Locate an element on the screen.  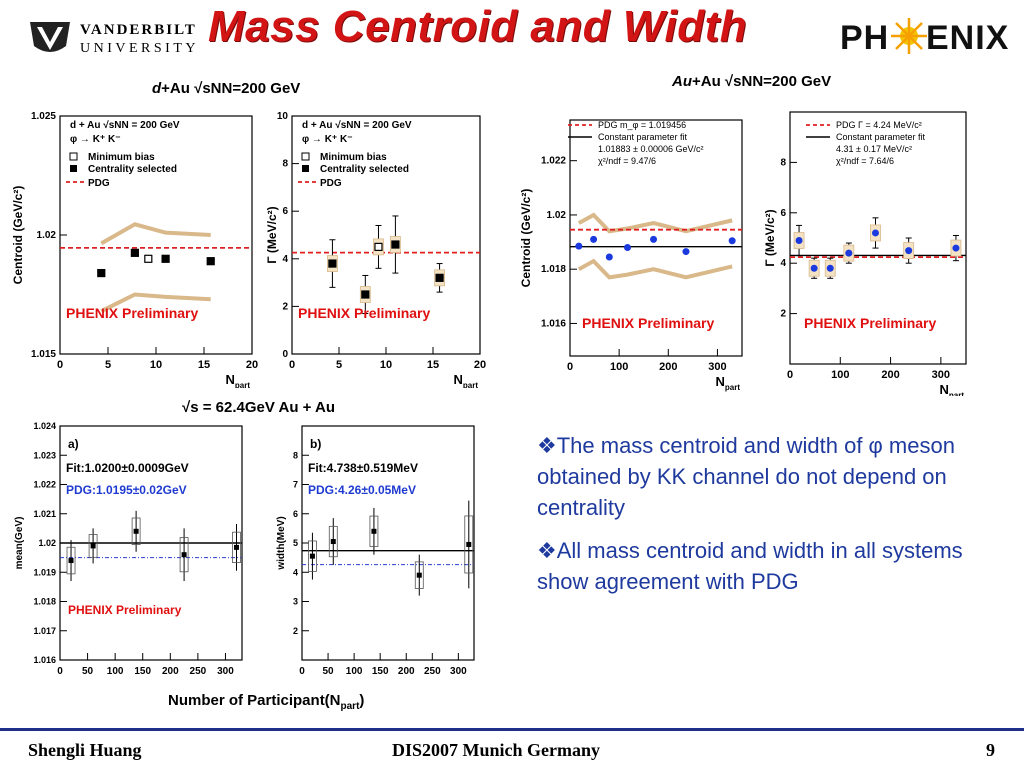
y-tick-label: 1.022 is located at coordinates (553, 161).